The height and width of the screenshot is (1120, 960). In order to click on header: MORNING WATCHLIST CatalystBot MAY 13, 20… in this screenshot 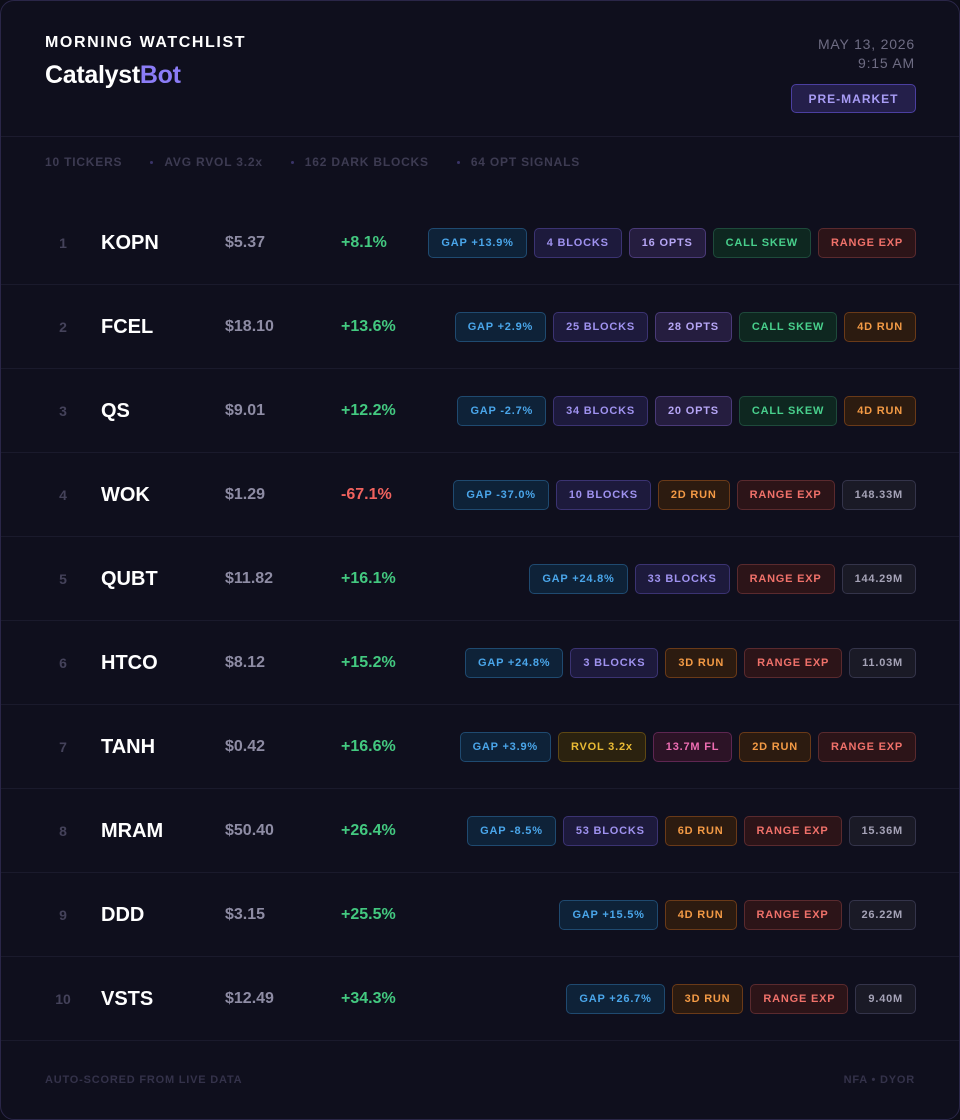, I will do `click(480, 69)`.